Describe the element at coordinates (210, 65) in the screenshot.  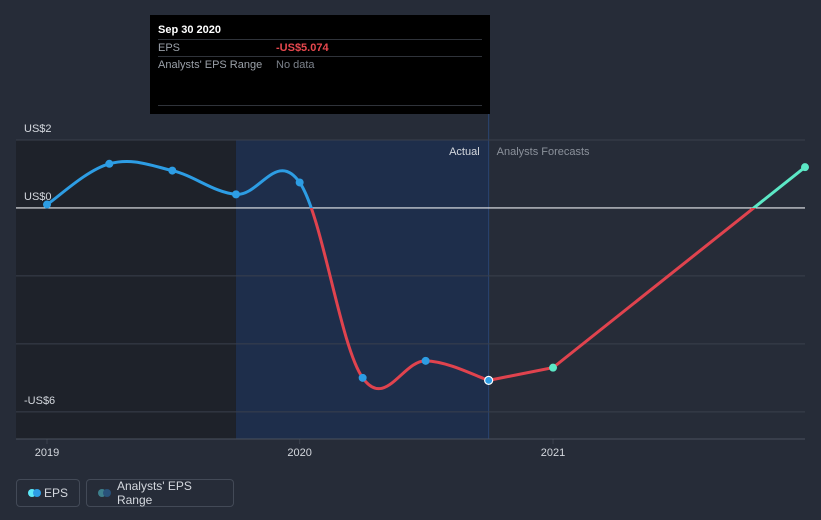
I see `tooltip-range-label: Analysts' EPS Range` at that location.